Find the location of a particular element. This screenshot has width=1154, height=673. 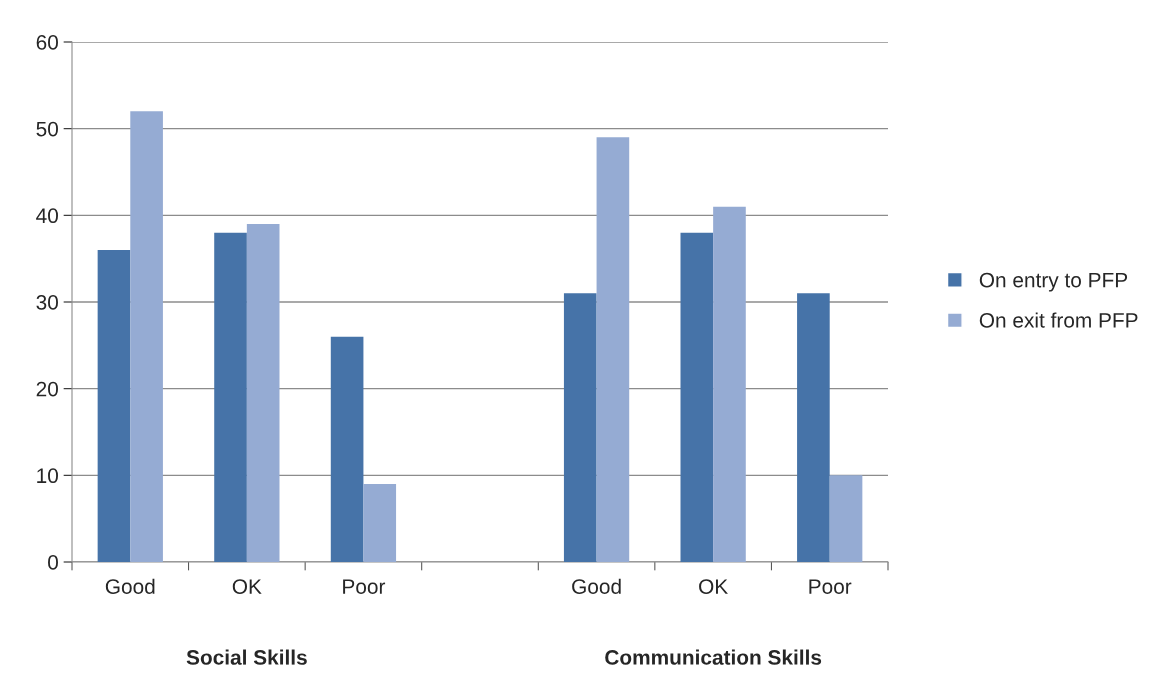

legend-label: On exit from PFP is located at coordinates (1058, 320).